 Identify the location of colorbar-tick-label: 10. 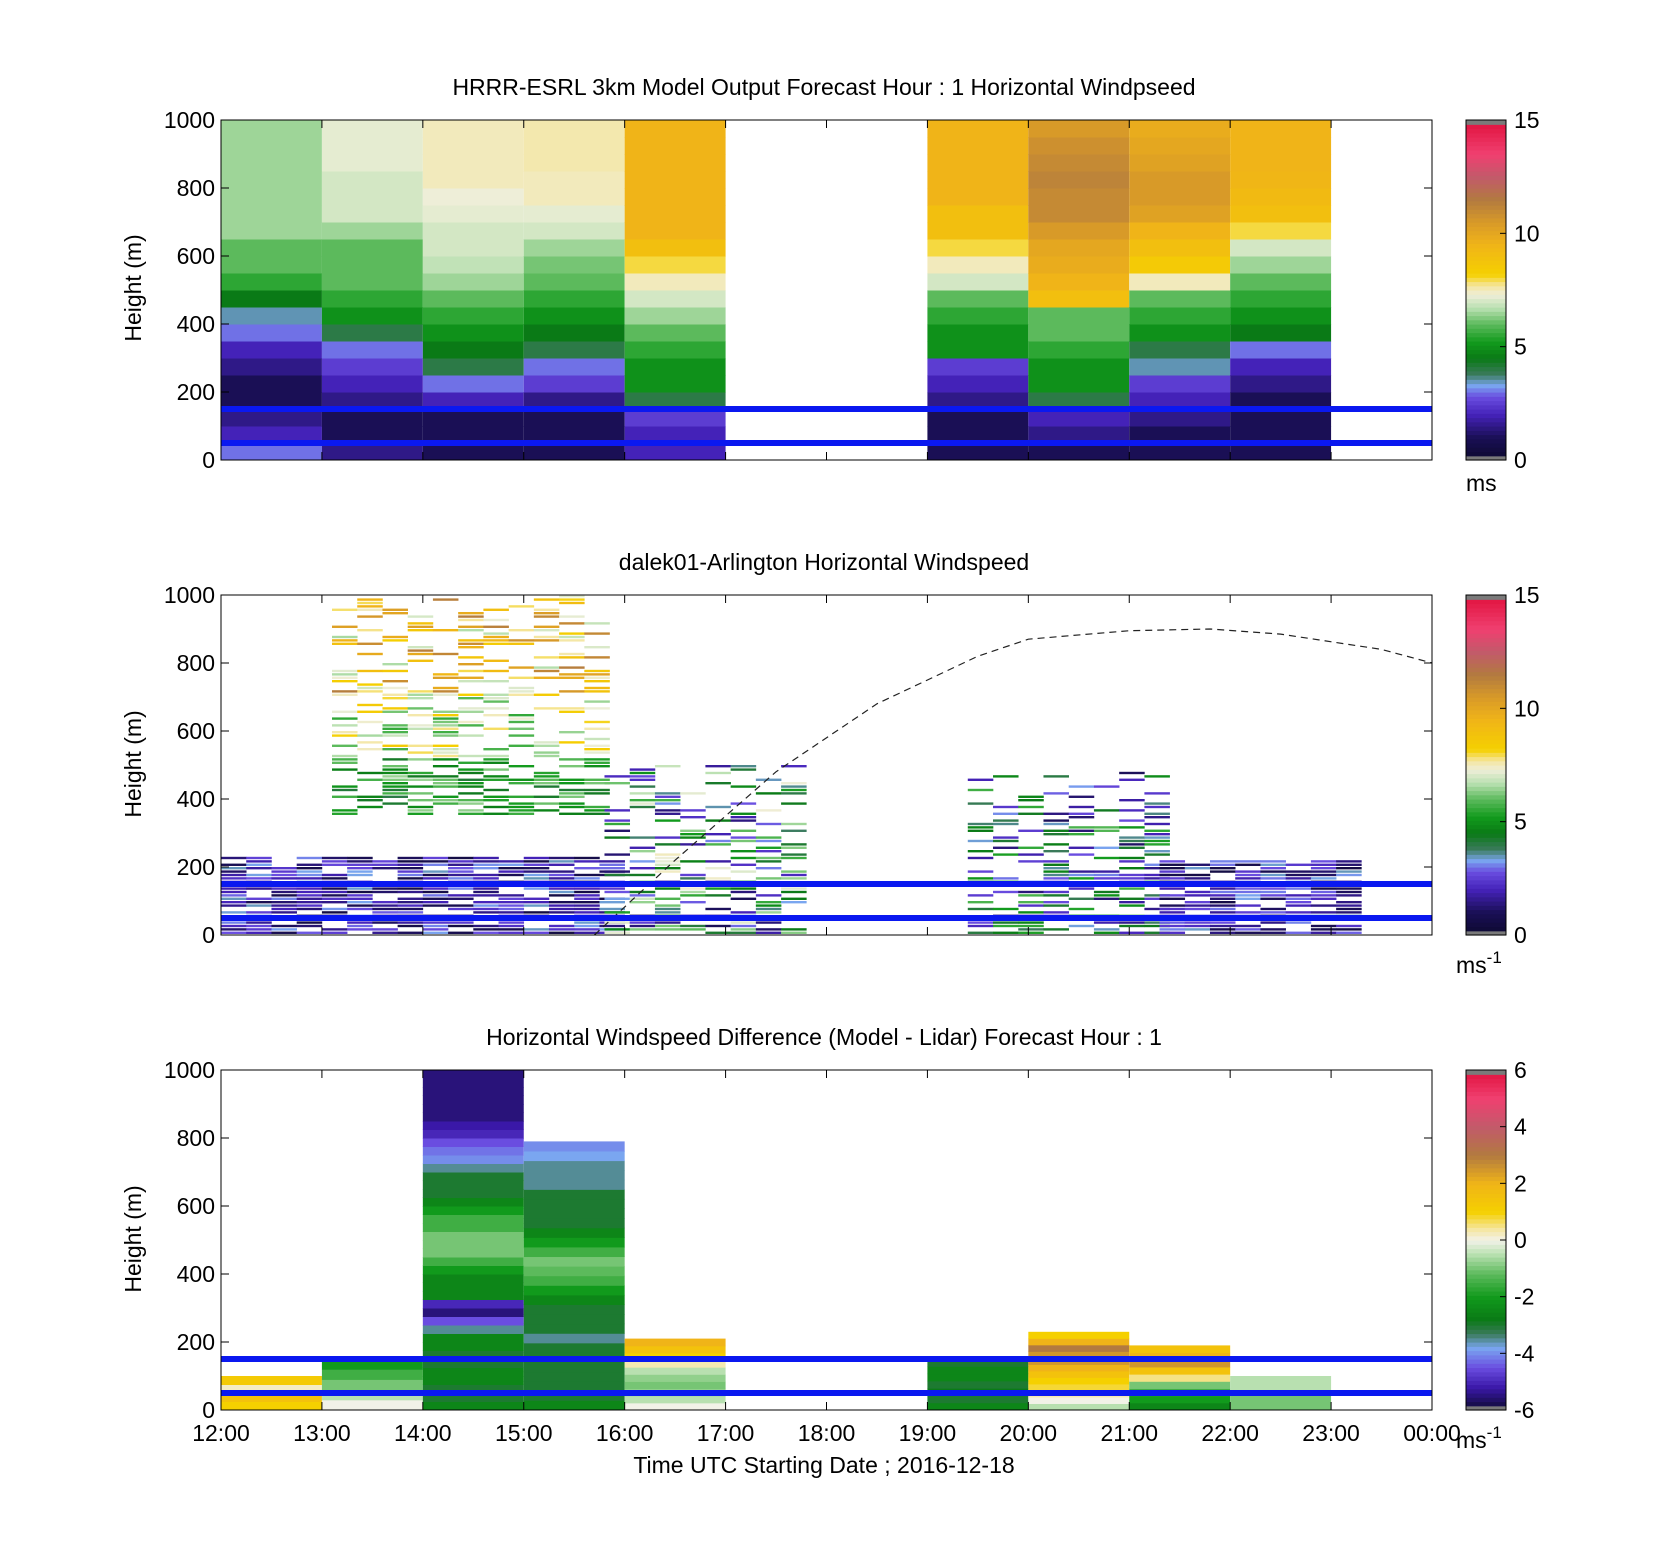
(1527, 233).